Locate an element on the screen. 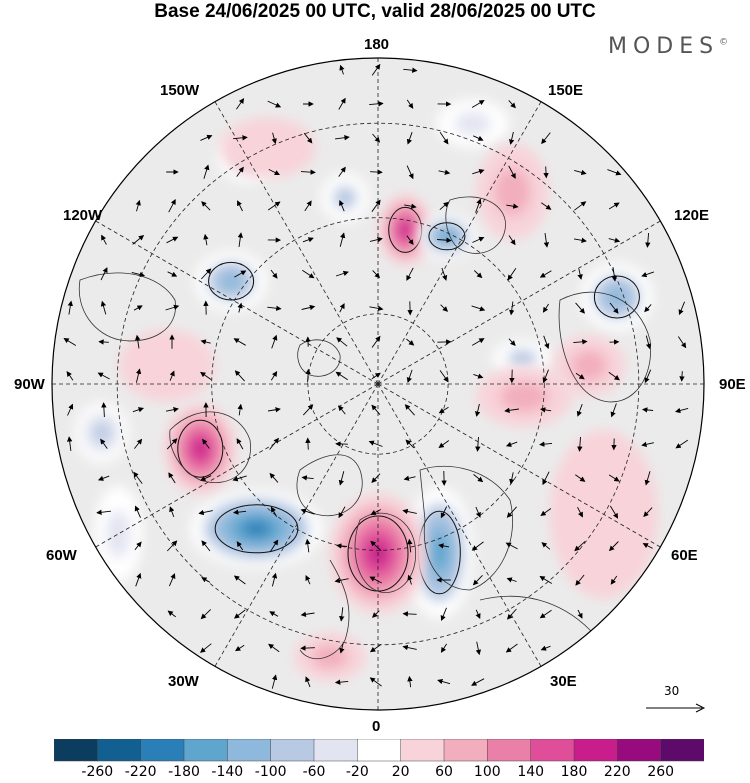 This screenshot has height=783, width=750. lon-label-60e: 60E is located at coordinates (684, 555).